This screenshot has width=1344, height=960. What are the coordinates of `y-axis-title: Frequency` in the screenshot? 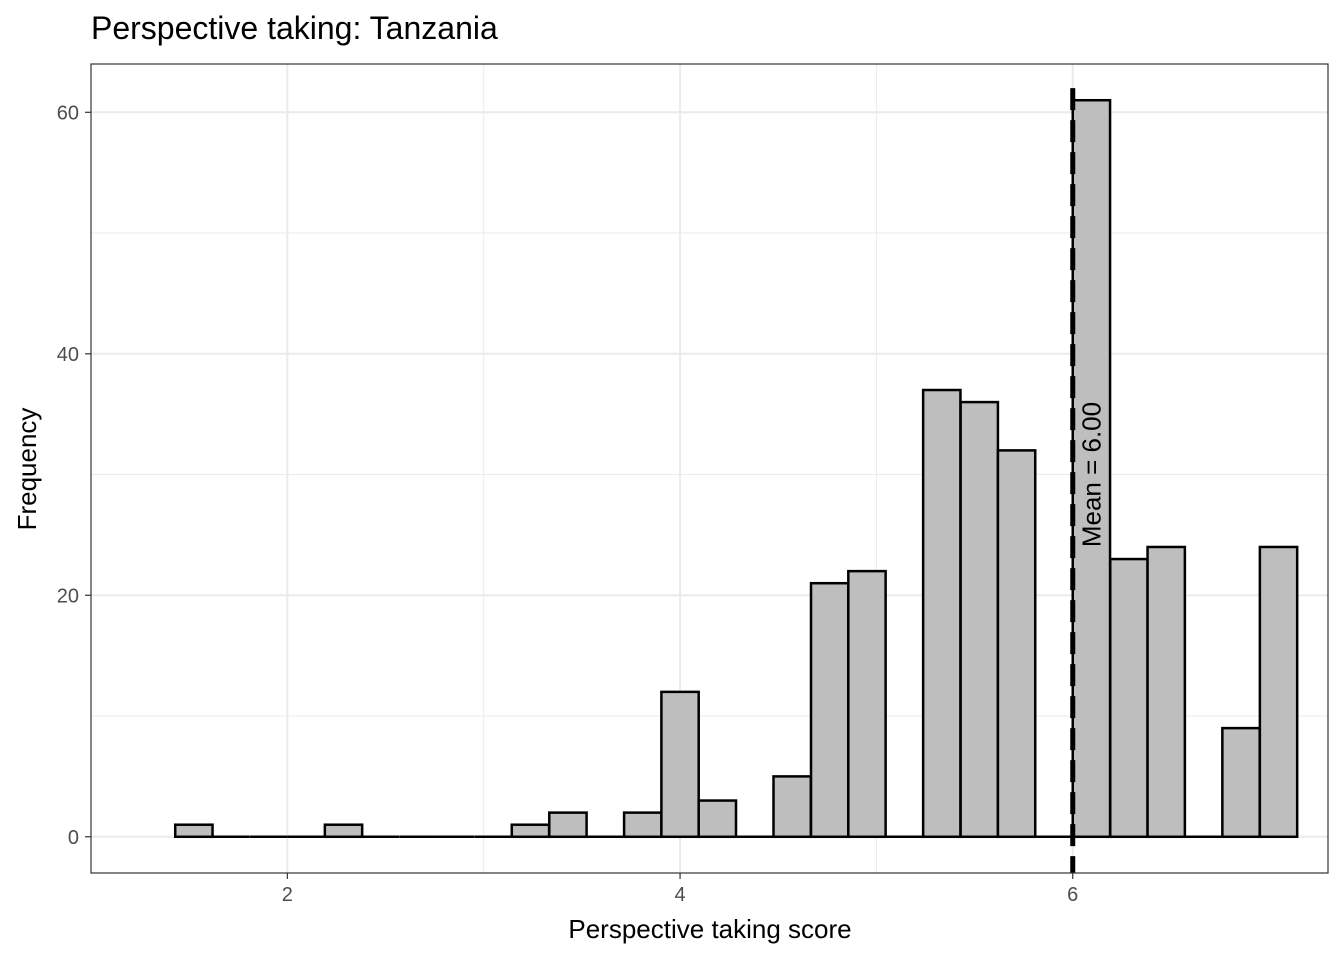 It's located at (27, 469).